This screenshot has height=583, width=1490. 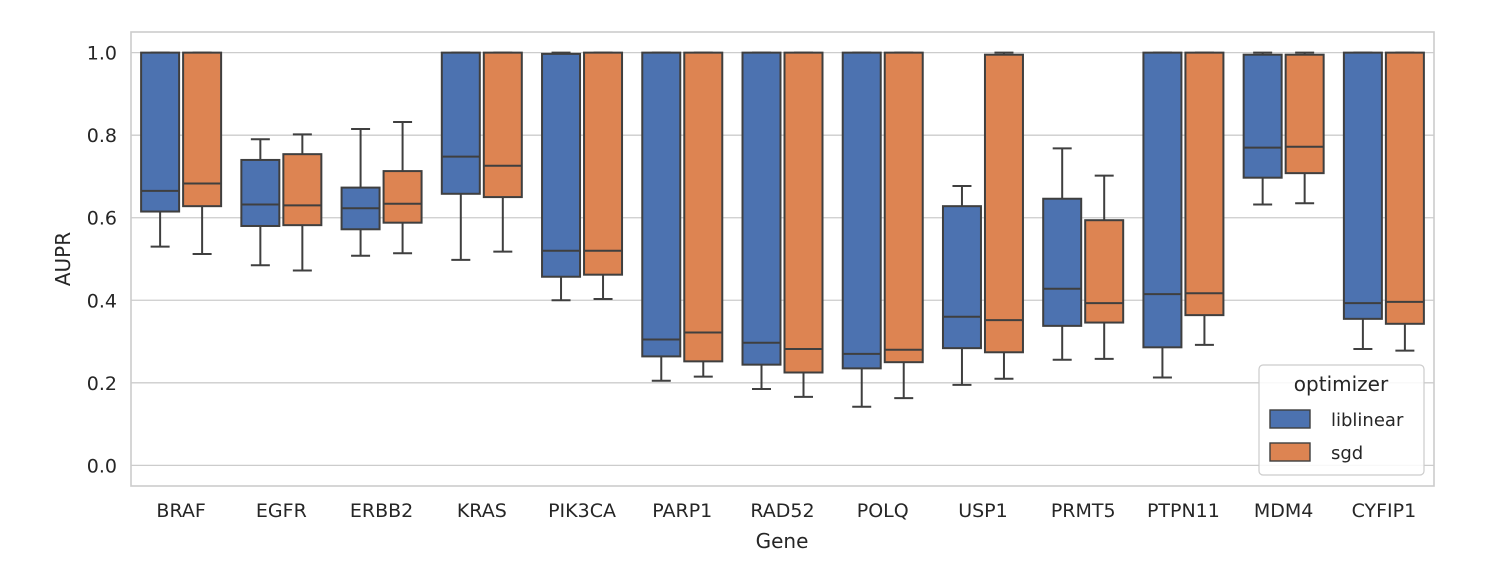 I want to click on x-axis-title: Gene, so click(x=782, y=541).